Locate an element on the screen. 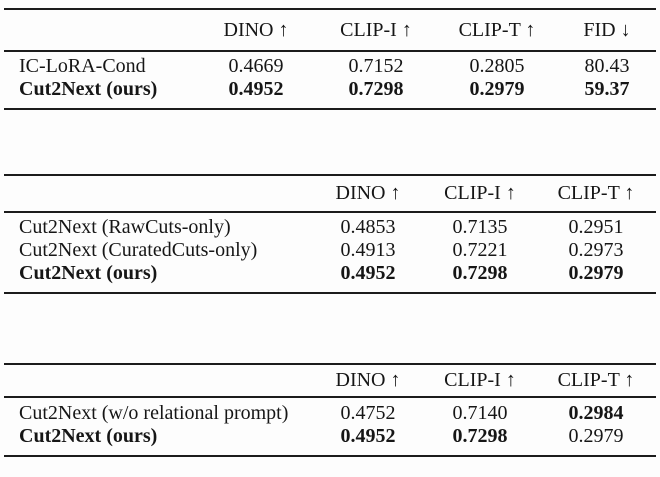 The width and height of the screenshot is (660, 477). cell-dino: 0.4752 is located at coordinates (368, 413).